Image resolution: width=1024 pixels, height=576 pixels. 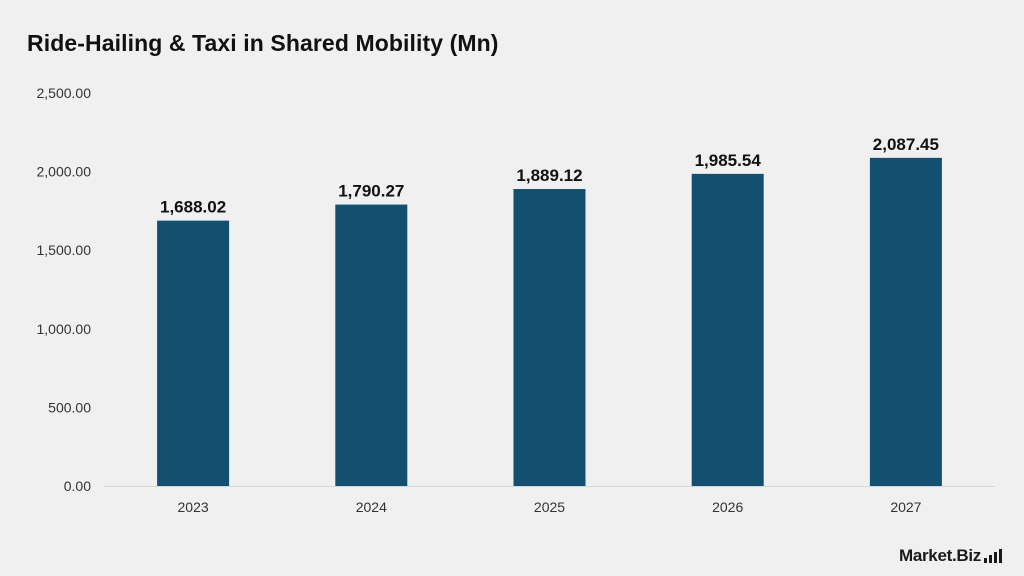 What do you see at coordinates (905, 507) in the screenshot?
I see `x-tick-label: 2027` at bounding box center [905, 507].